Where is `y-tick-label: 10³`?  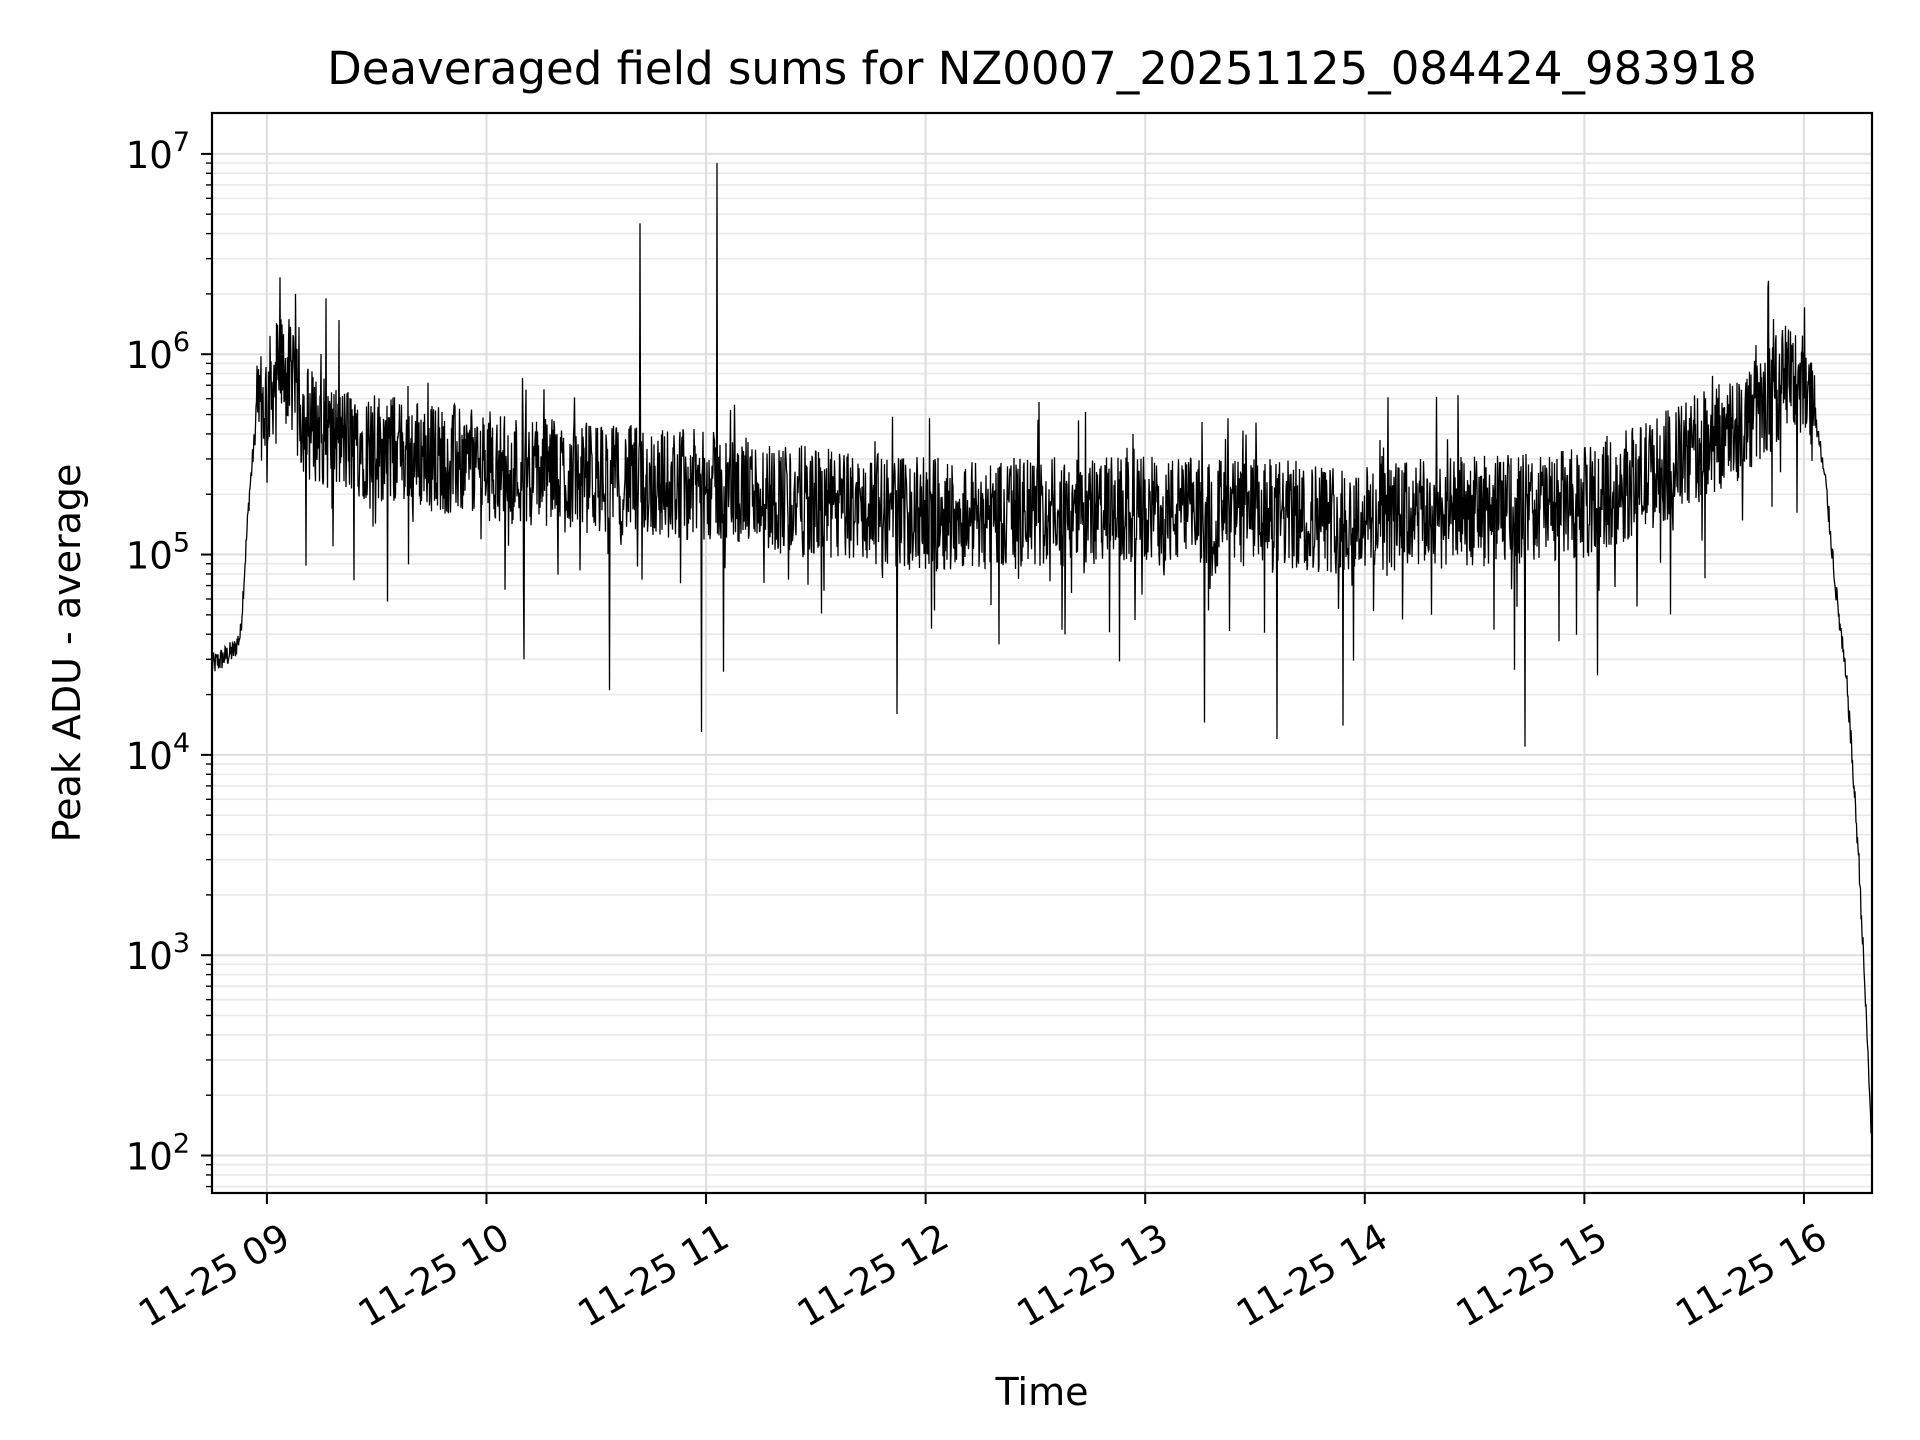
y-tick-label: 10³ is located at coordinates (158, 953).